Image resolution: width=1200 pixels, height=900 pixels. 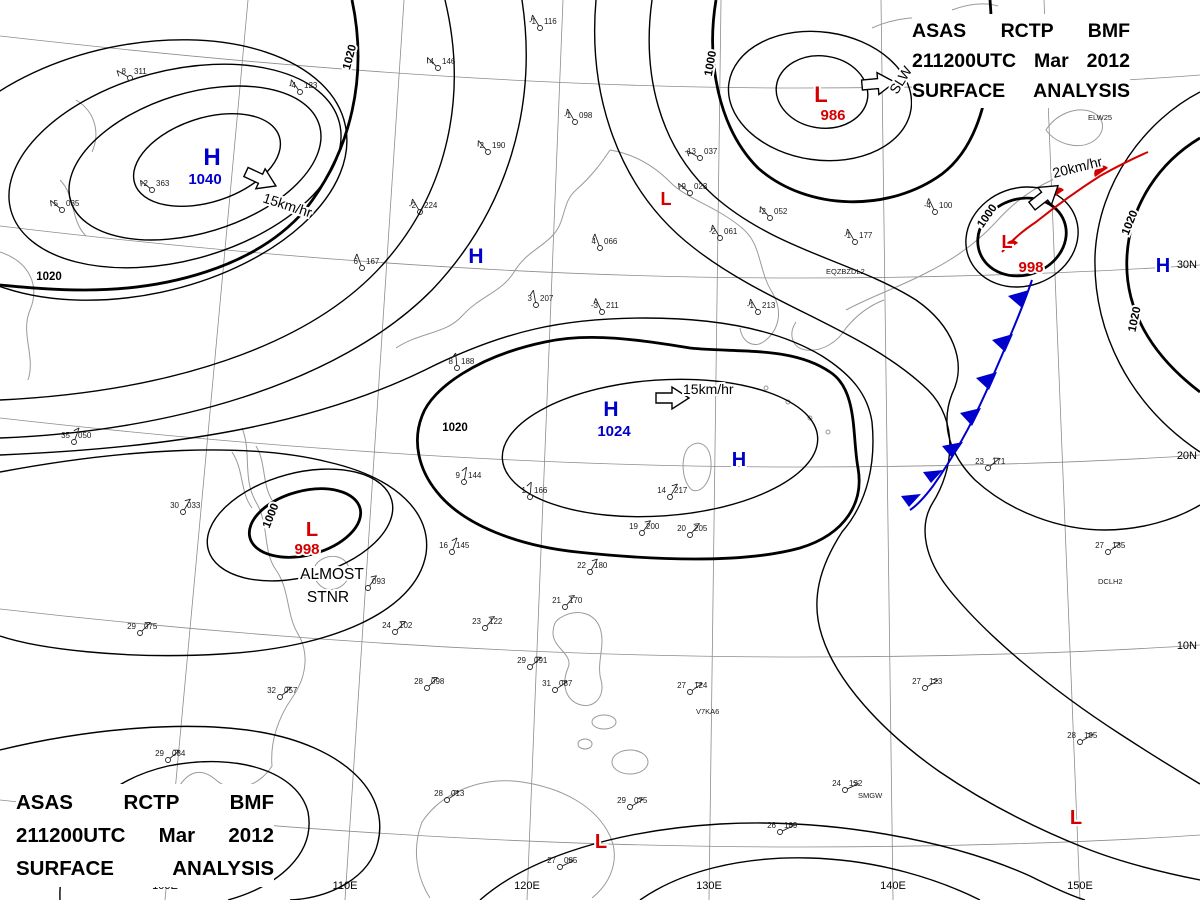 I want to click on station-pressure: 170, so click(x=576, y=600).